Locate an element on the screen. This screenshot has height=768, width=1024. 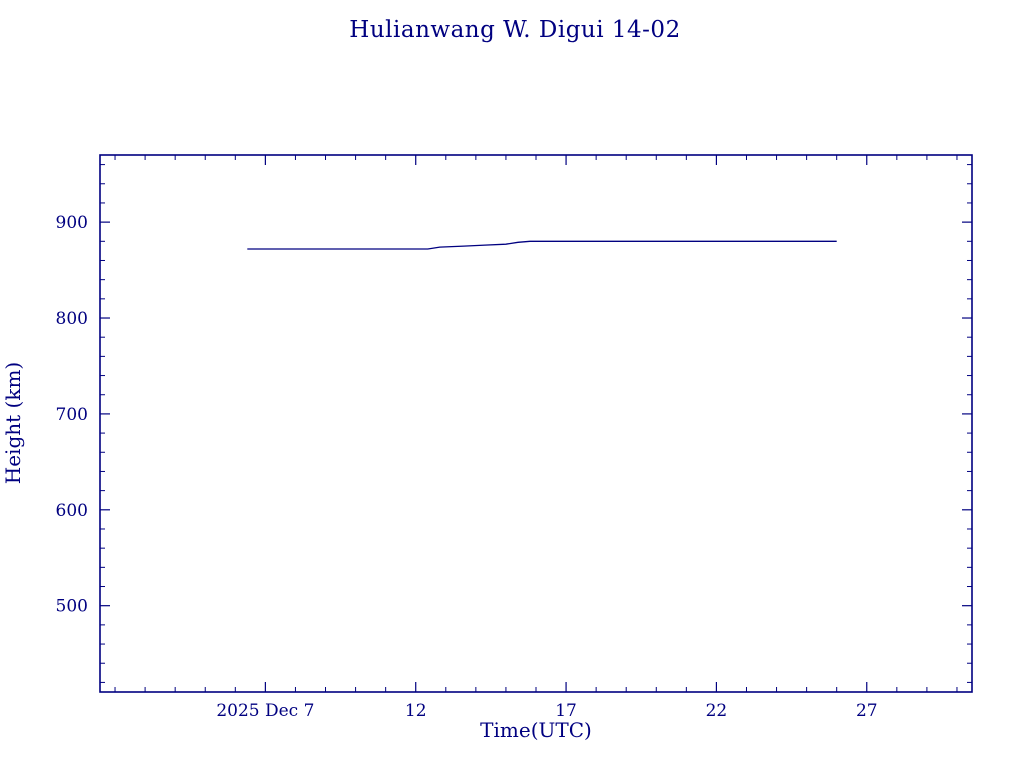
x-axis-label: Time(UTC) is located at coordinates (536, 730).